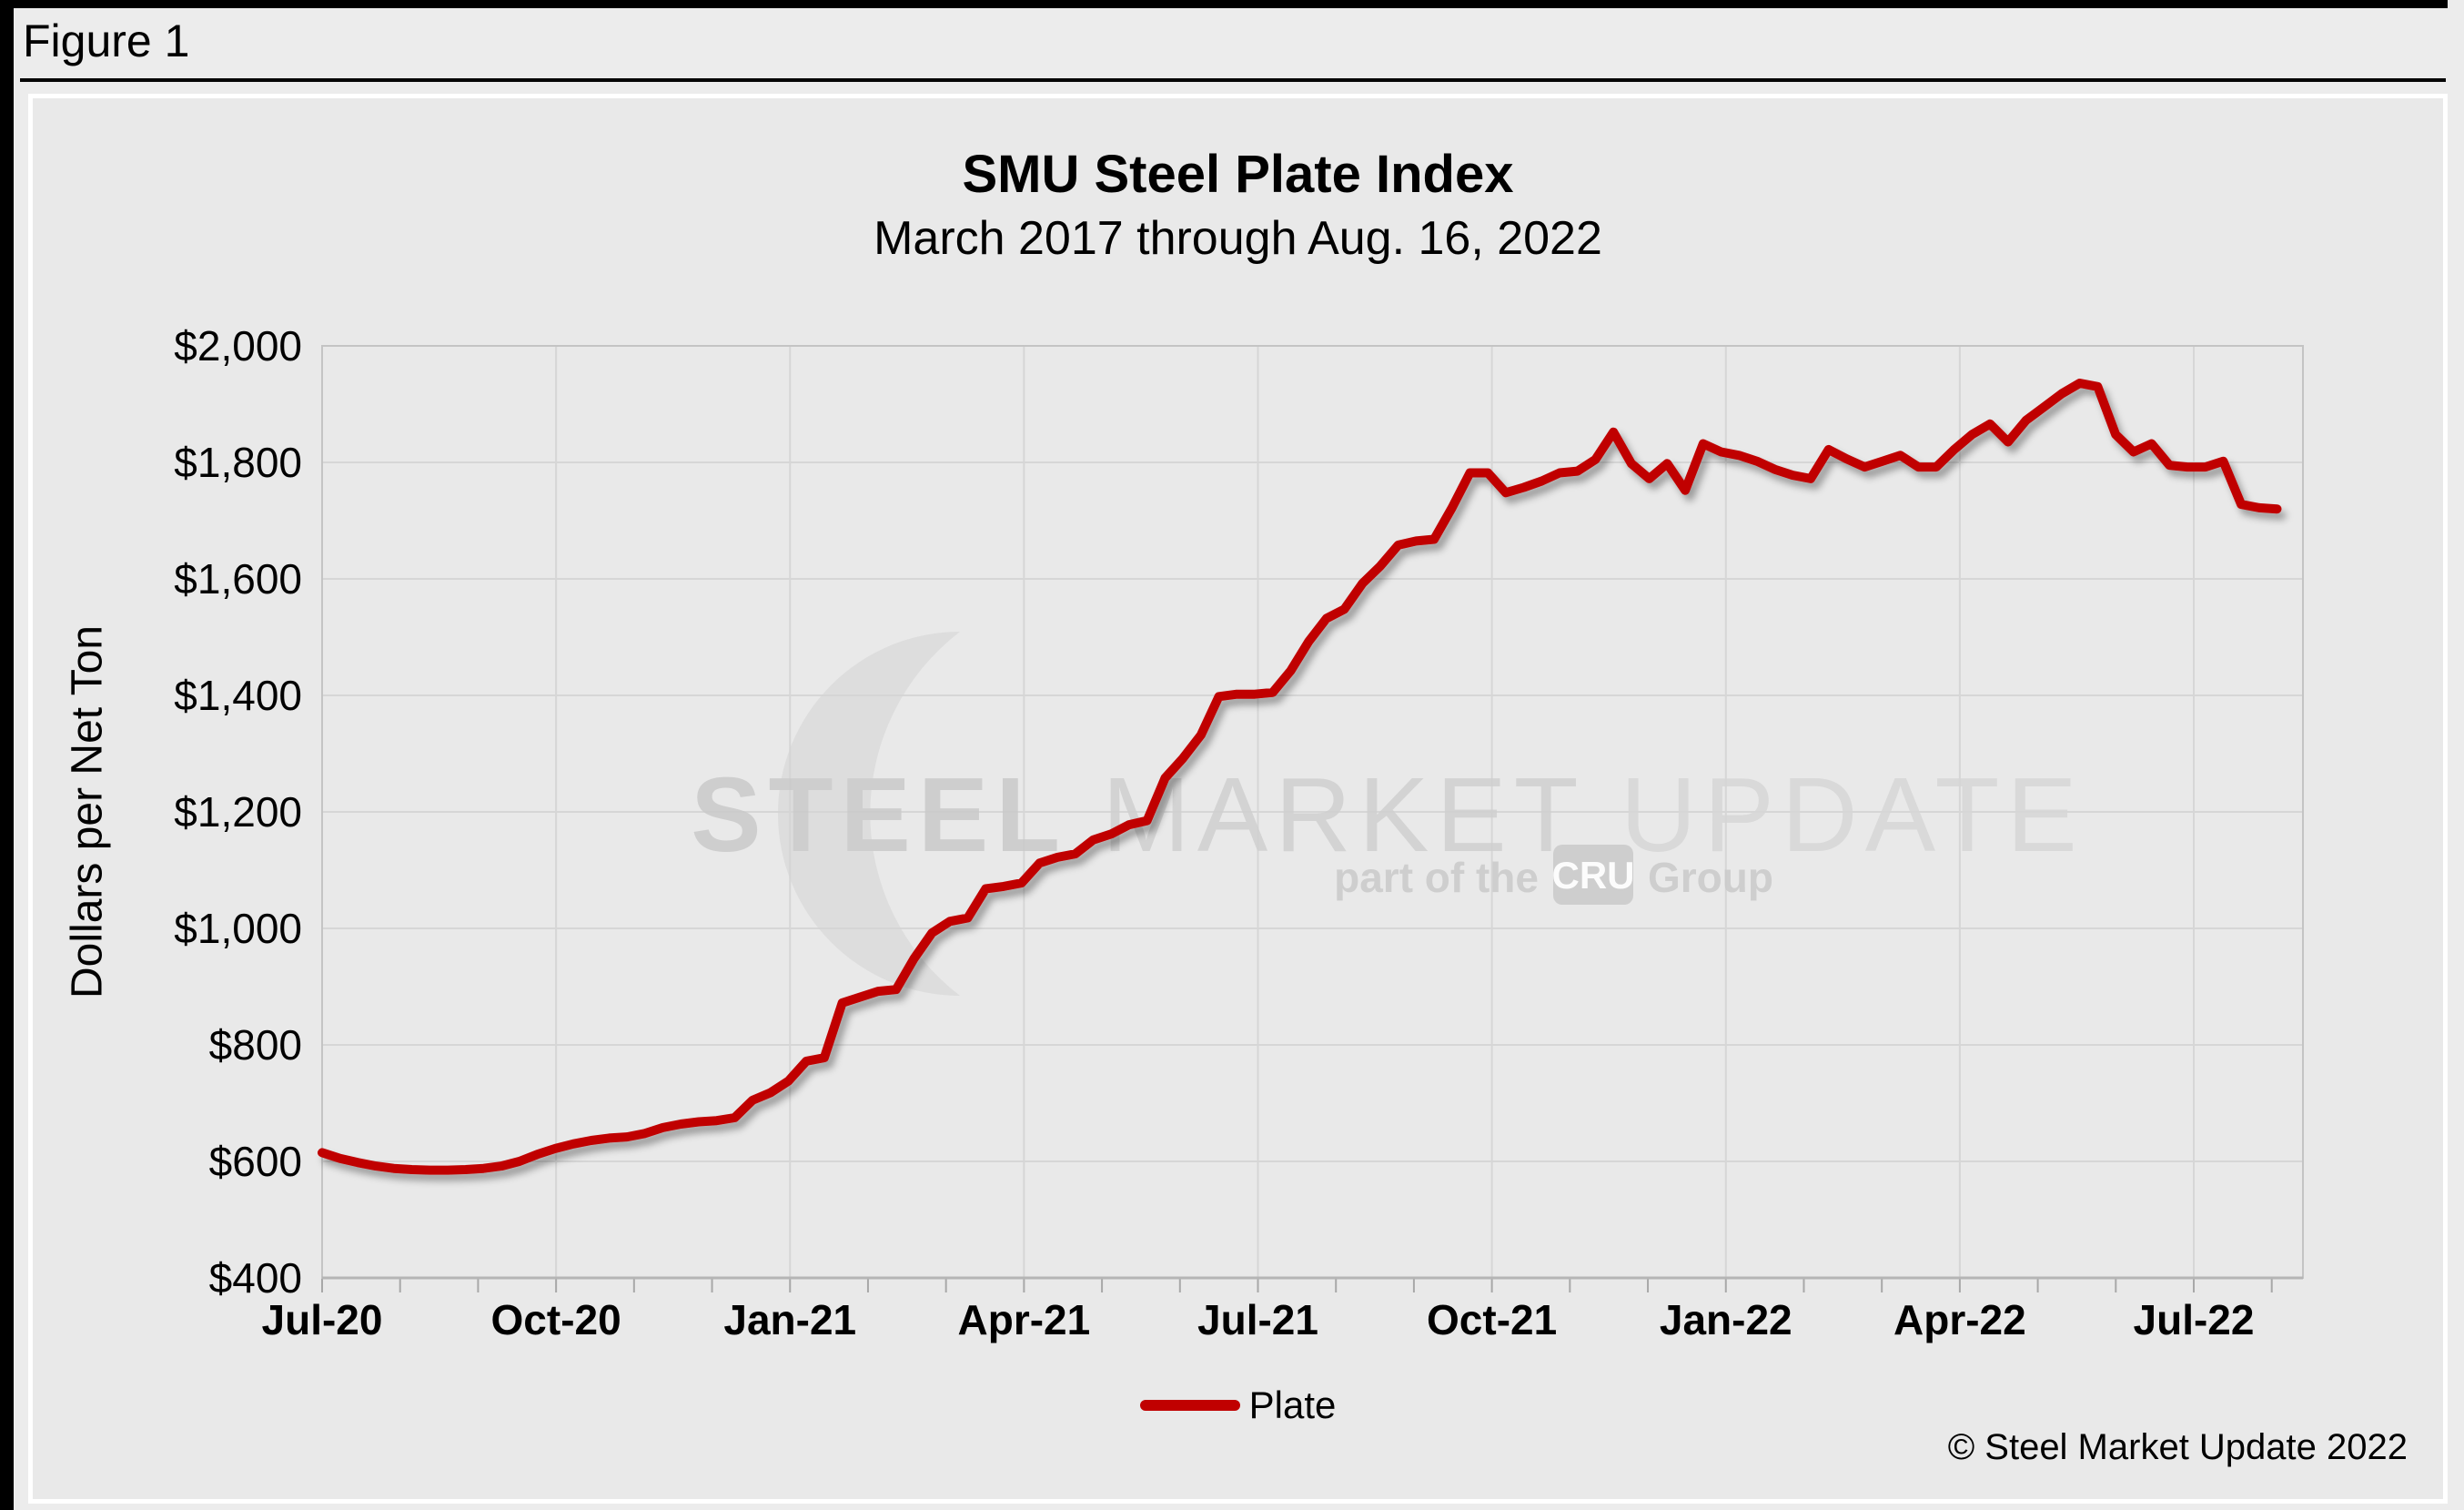  I want to click on legend-label-plate: Plate, so click(1292, 1404).